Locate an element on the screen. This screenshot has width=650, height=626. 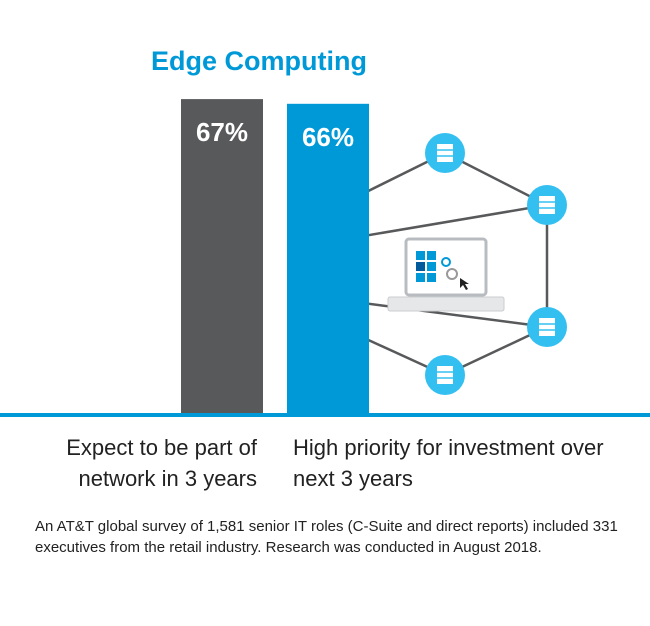
value-label: 66% is located at coordinates (328, 137).